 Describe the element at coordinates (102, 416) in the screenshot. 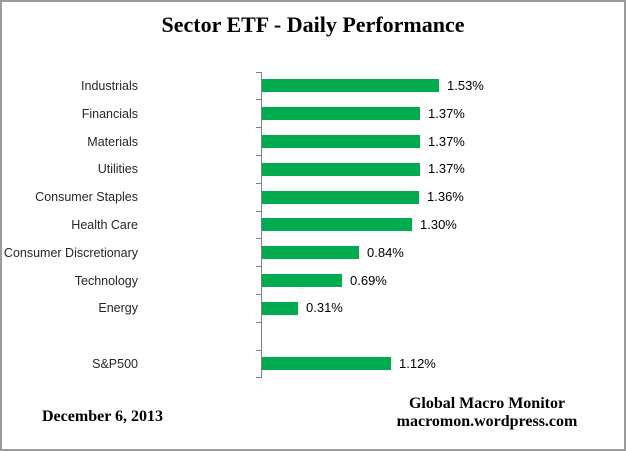

I see `footer-date: December 6, 2013` at that location.